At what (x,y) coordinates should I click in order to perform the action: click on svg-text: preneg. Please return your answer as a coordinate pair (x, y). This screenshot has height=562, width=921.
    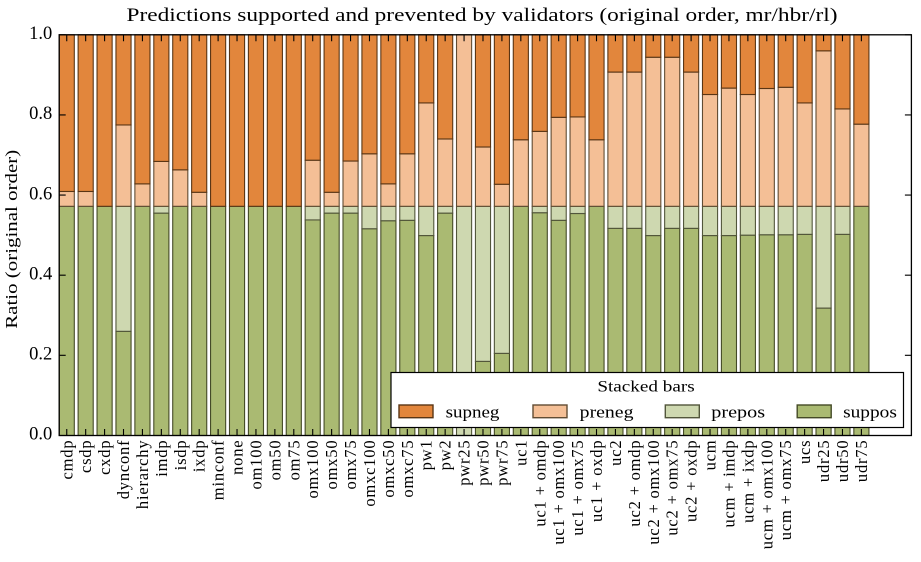
    Looking at the image, I should click on (607, 411).